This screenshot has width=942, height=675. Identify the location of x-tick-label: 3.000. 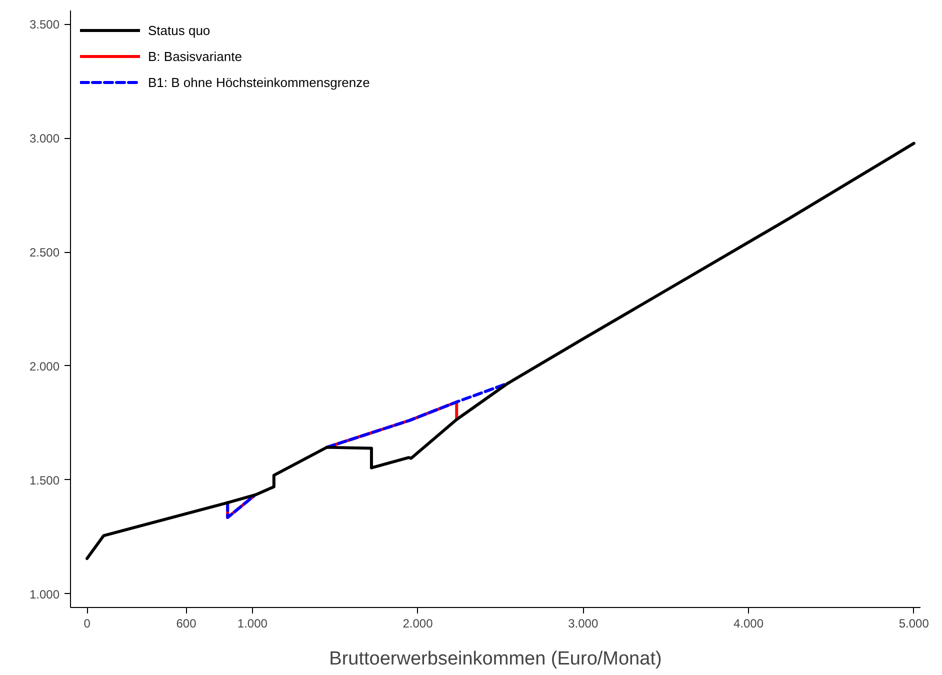
(583, 623).